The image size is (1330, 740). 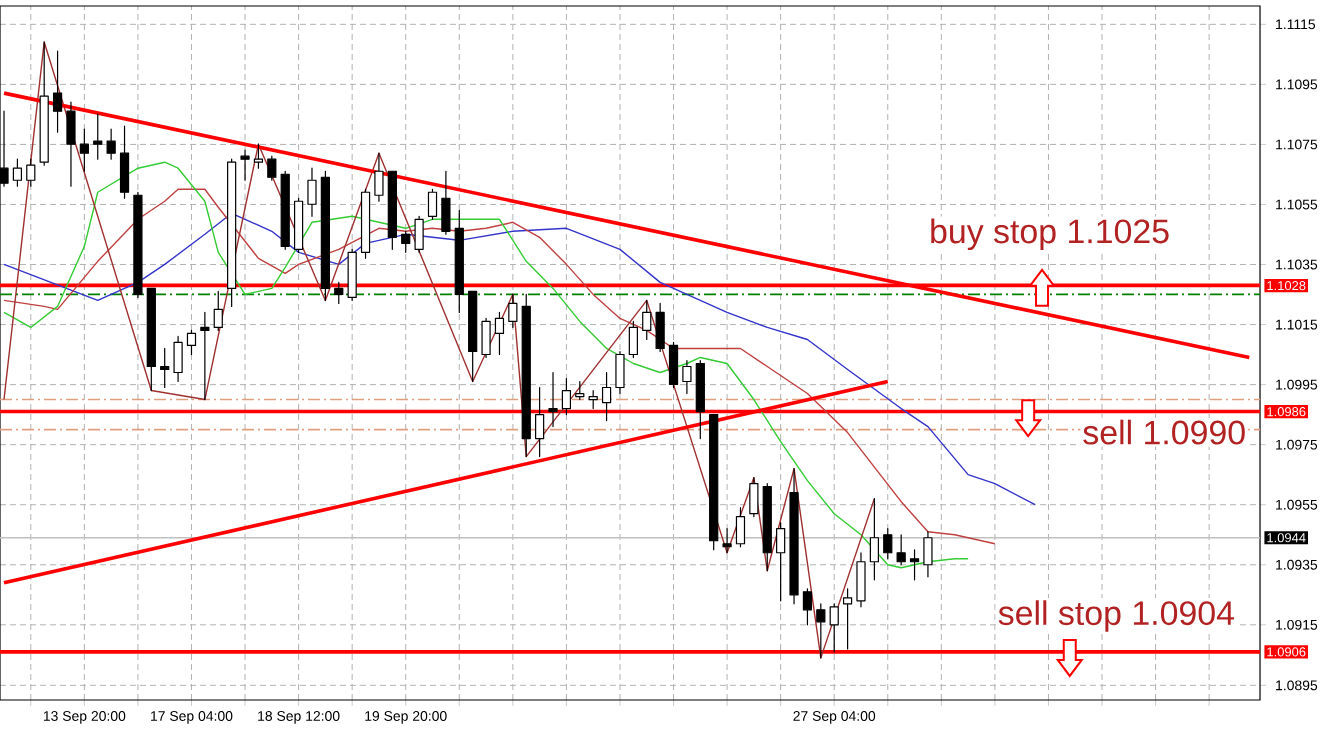 I want to click on annotation: buy stop 1.1025, so click(x=1050, y=234).